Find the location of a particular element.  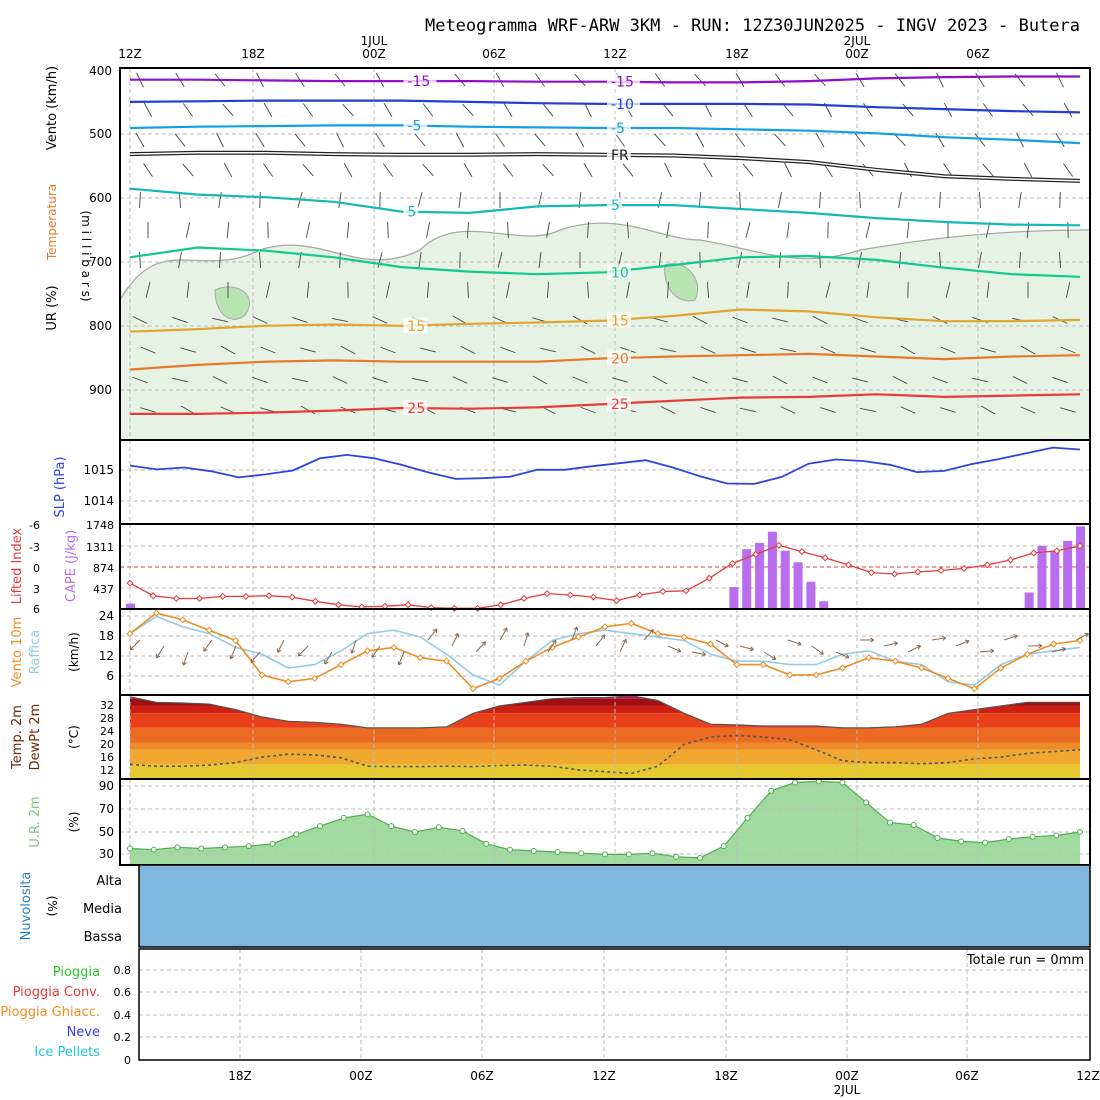

wind10m-arrows is located at coordinates (609, 646).